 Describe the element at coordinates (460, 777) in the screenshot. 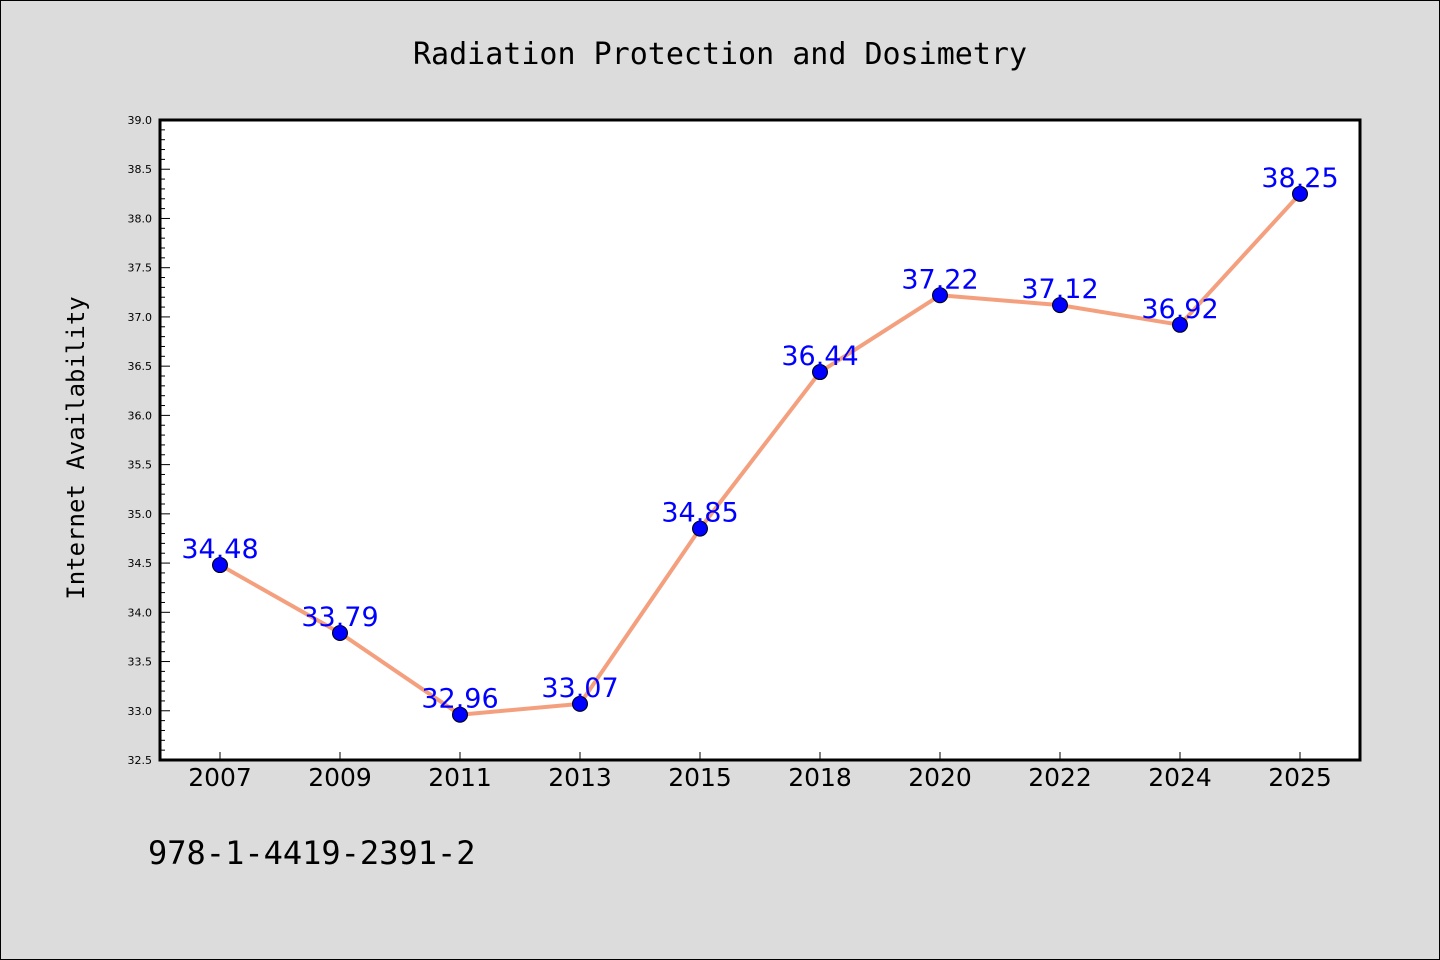

I see `x-tick-label: 2011` at that location.